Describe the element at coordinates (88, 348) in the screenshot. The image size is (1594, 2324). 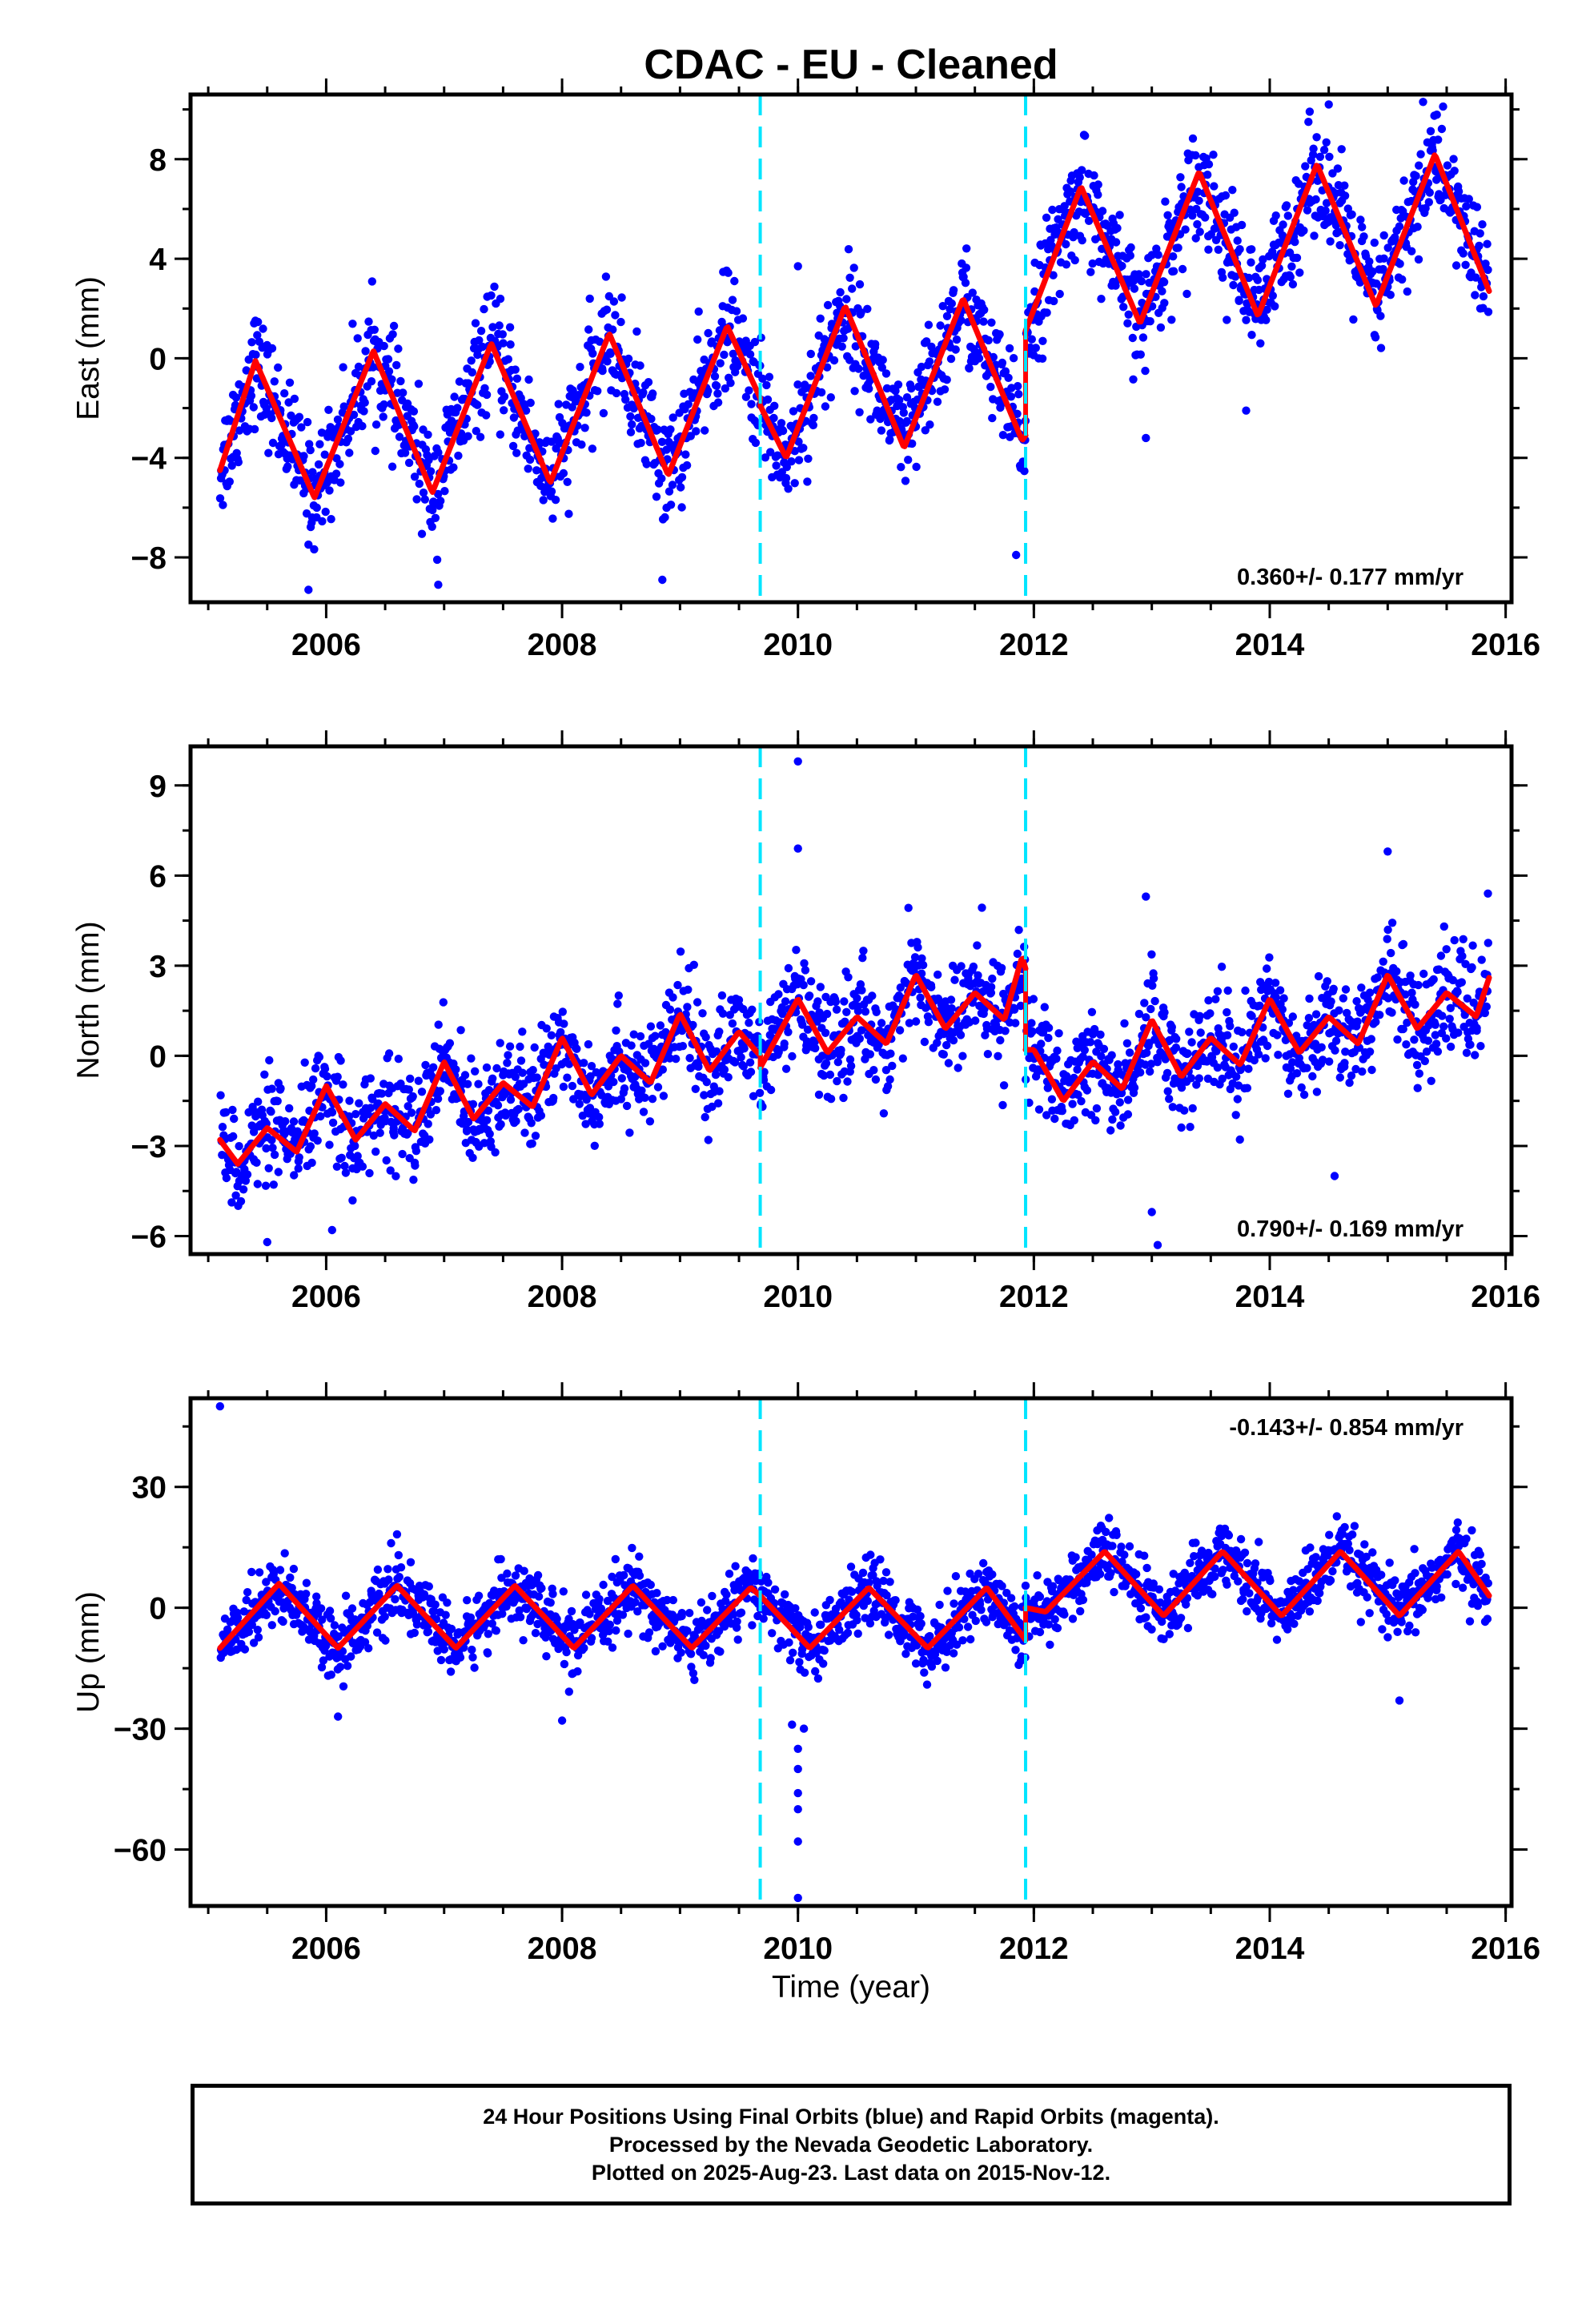
I see `y-axis-label: East (mm)` at that location.